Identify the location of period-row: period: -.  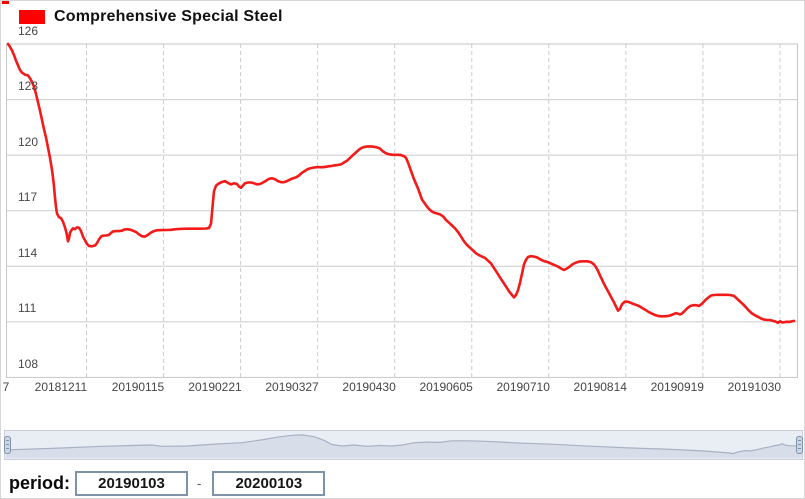
(402, 482).